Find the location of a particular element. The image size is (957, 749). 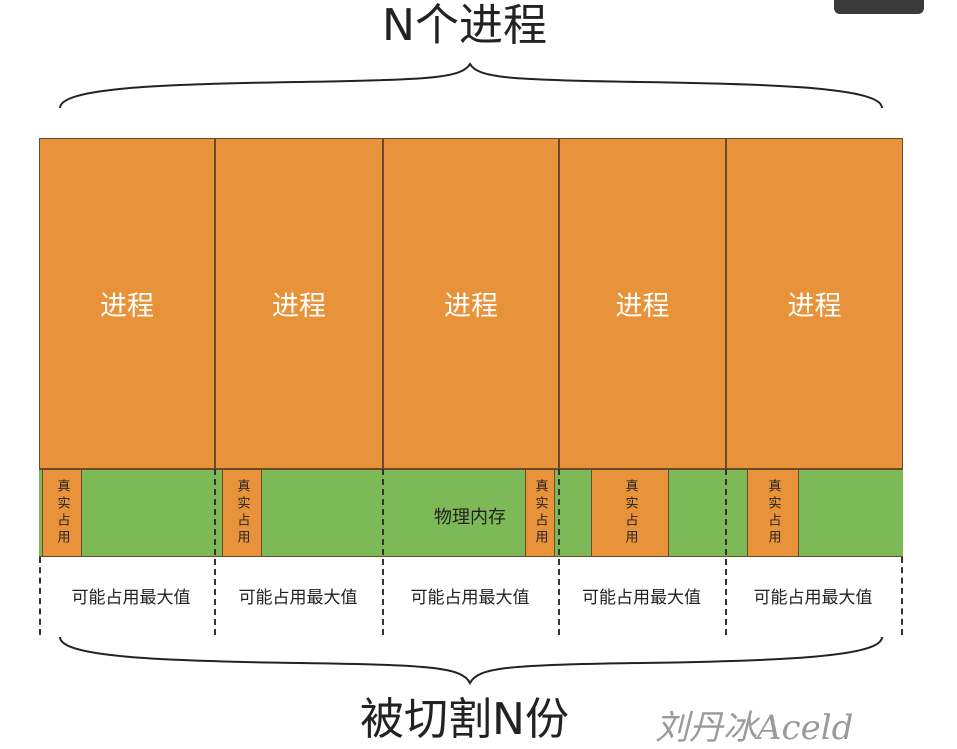

real-usage-block-3: 真实占用 is located at coordinates (540, 513).